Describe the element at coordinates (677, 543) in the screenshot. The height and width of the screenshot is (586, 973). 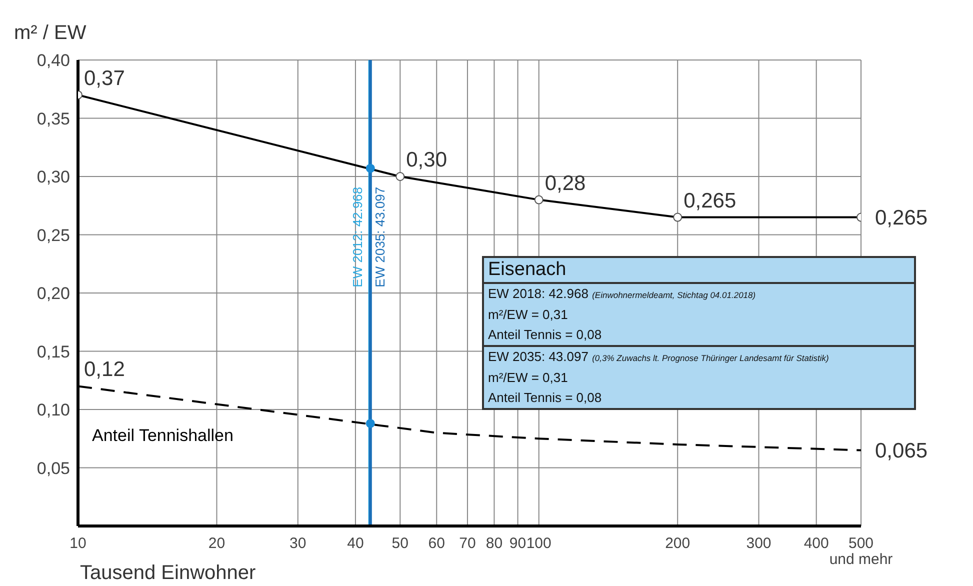
I see `x-tick-label: 200` at that location.